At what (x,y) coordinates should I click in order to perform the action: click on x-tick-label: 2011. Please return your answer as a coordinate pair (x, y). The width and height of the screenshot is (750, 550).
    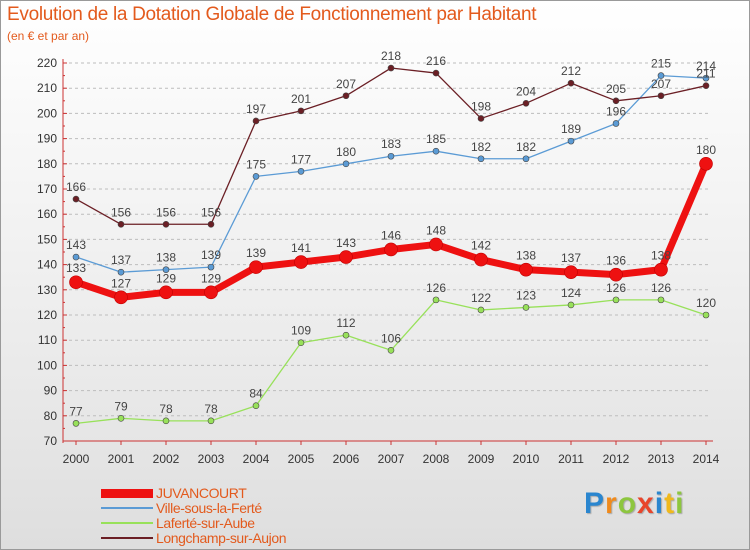
    Looking at the image, I should click on (571, 459).